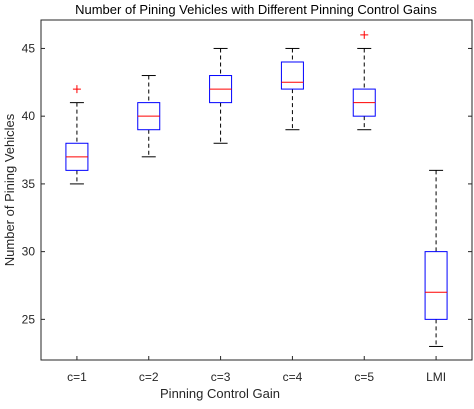 The width and height of the screenshot is (474, 409). Describe the element at coordinates (29, 48) in the screenshot. I see `y-tick-label: 45` at that location.